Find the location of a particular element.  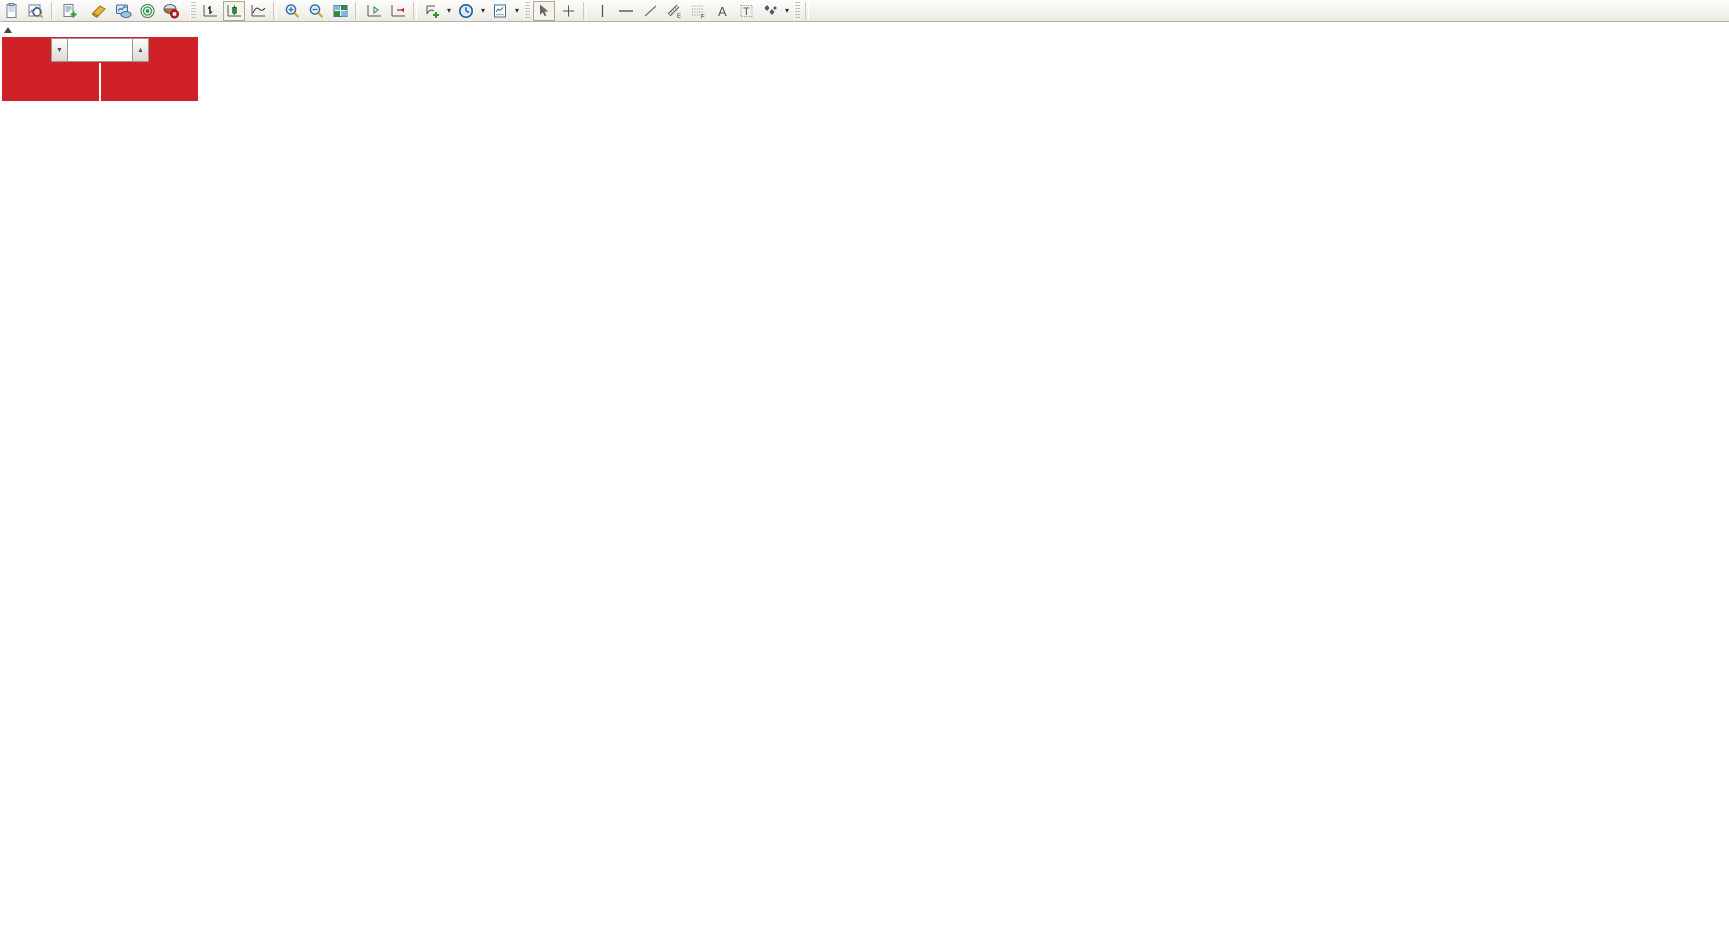

cursor-icon is located at coordinates (544, 10).